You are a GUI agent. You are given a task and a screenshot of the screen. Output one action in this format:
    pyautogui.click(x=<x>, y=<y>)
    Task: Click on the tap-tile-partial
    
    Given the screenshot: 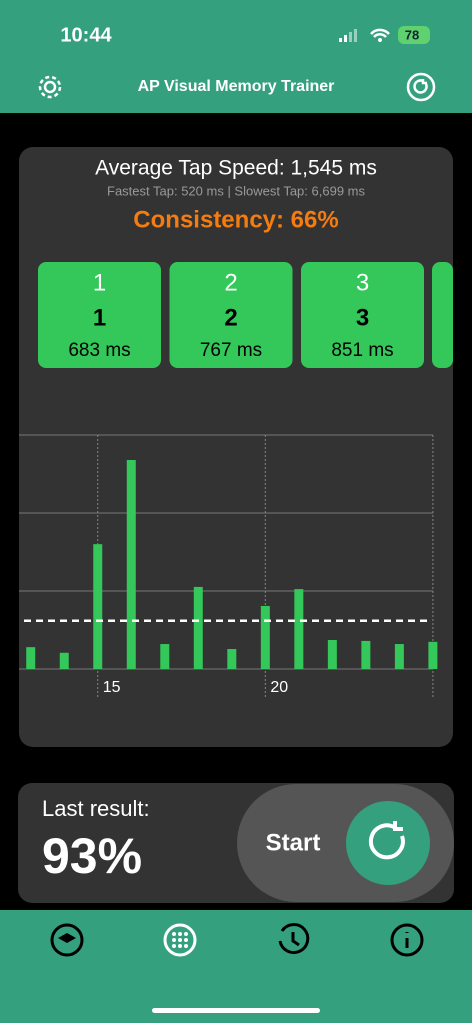 What is the action you would take?
    pyautogui.click(x=442, y=315)
    